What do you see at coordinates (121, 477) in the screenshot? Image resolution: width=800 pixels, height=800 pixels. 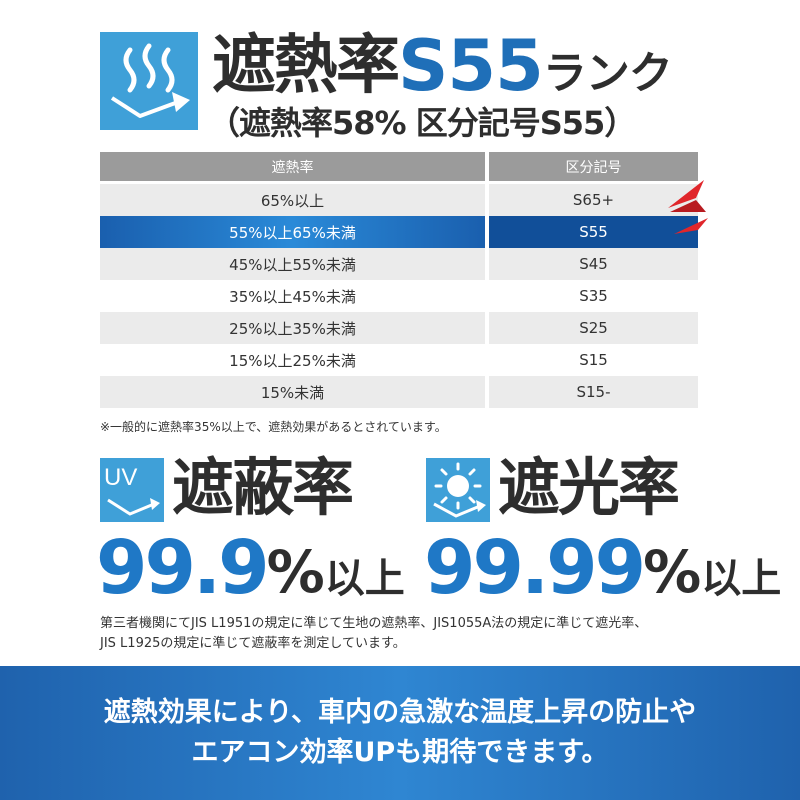 I see `uv-icon-label: UV` at bounding box center [121, 477].